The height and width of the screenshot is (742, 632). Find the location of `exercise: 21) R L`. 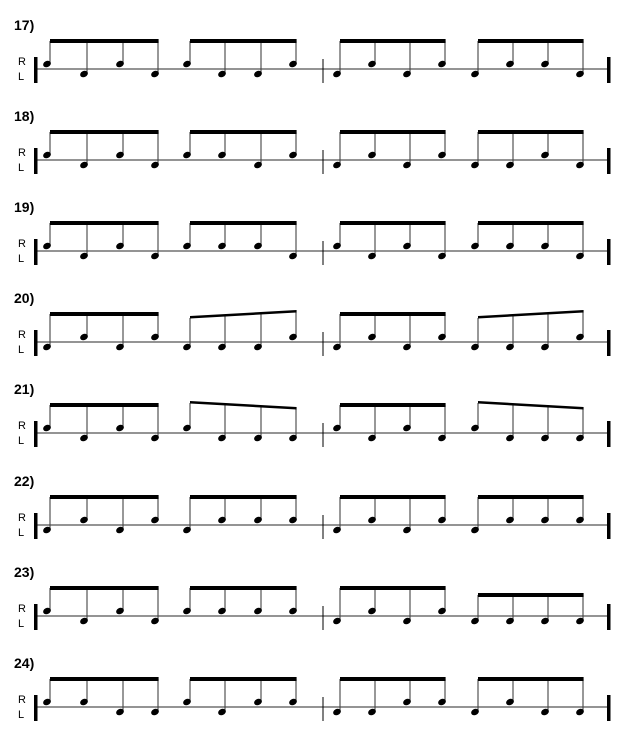

exercise: 21) R L is located at coordinates (316, 418).